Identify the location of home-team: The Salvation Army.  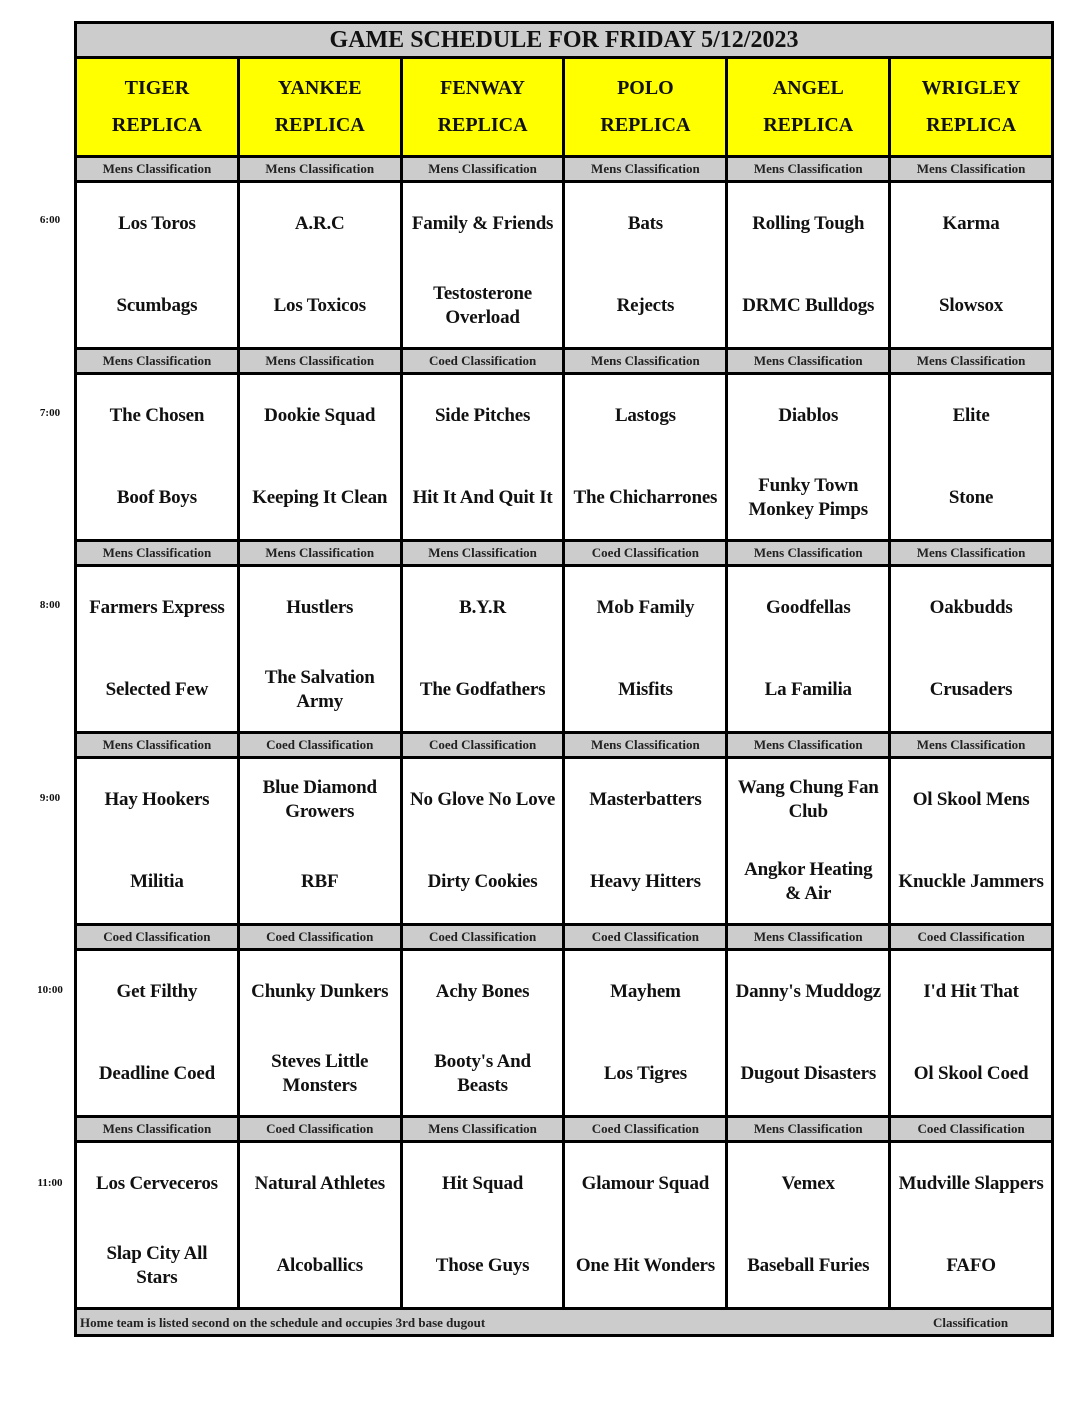
(319, 689).